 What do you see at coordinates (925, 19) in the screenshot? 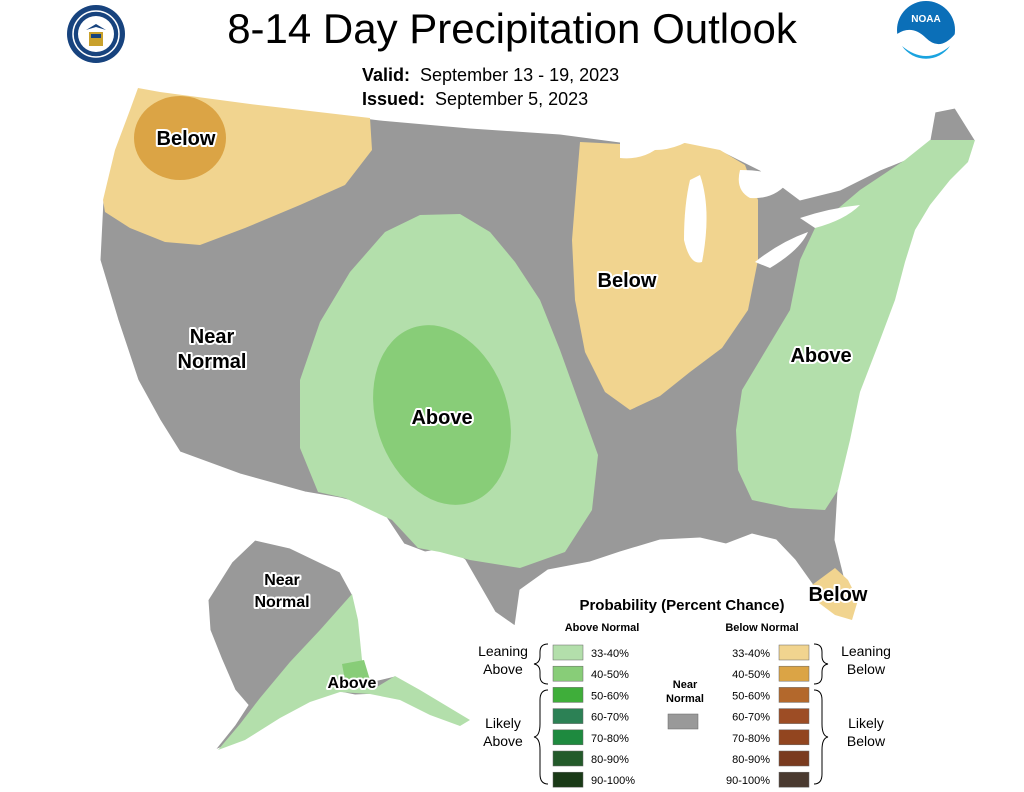
I see `noaa-logo-text: NOAA` at bounding box center [925, 19].